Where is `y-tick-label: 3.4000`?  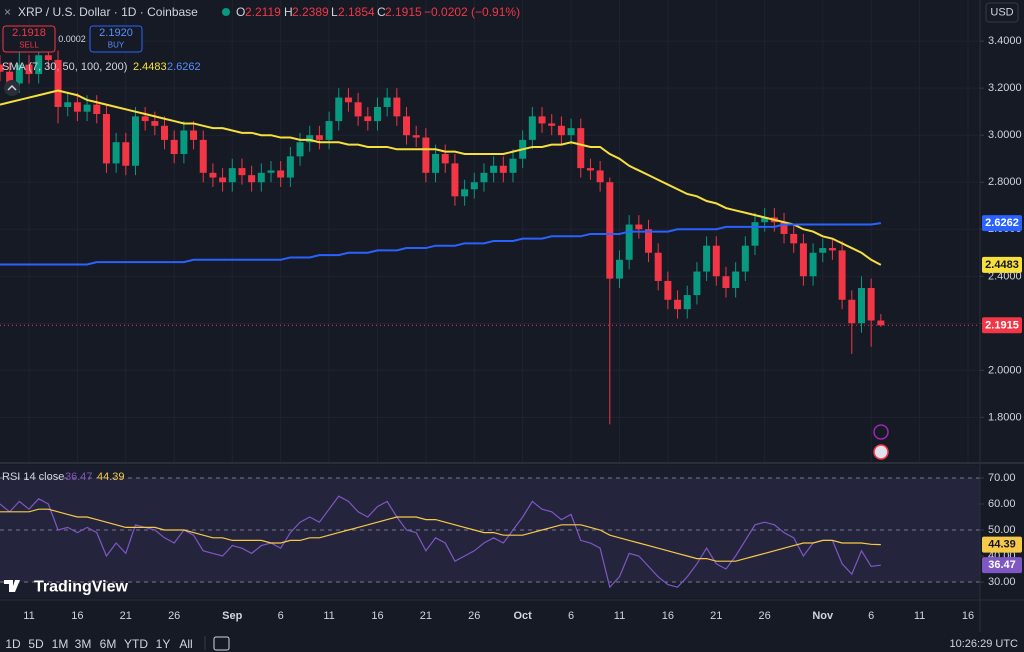 y-tick-label: 3.4000 is located at coordinates (1005, 41).